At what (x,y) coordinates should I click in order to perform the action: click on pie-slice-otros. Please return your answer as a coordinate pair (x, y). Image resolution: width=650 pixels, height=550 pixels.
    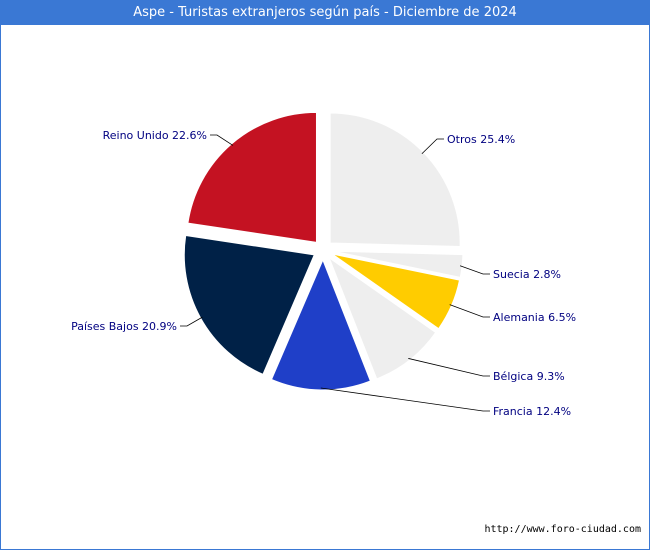
    Looking at the image, I should click on (395, 180).